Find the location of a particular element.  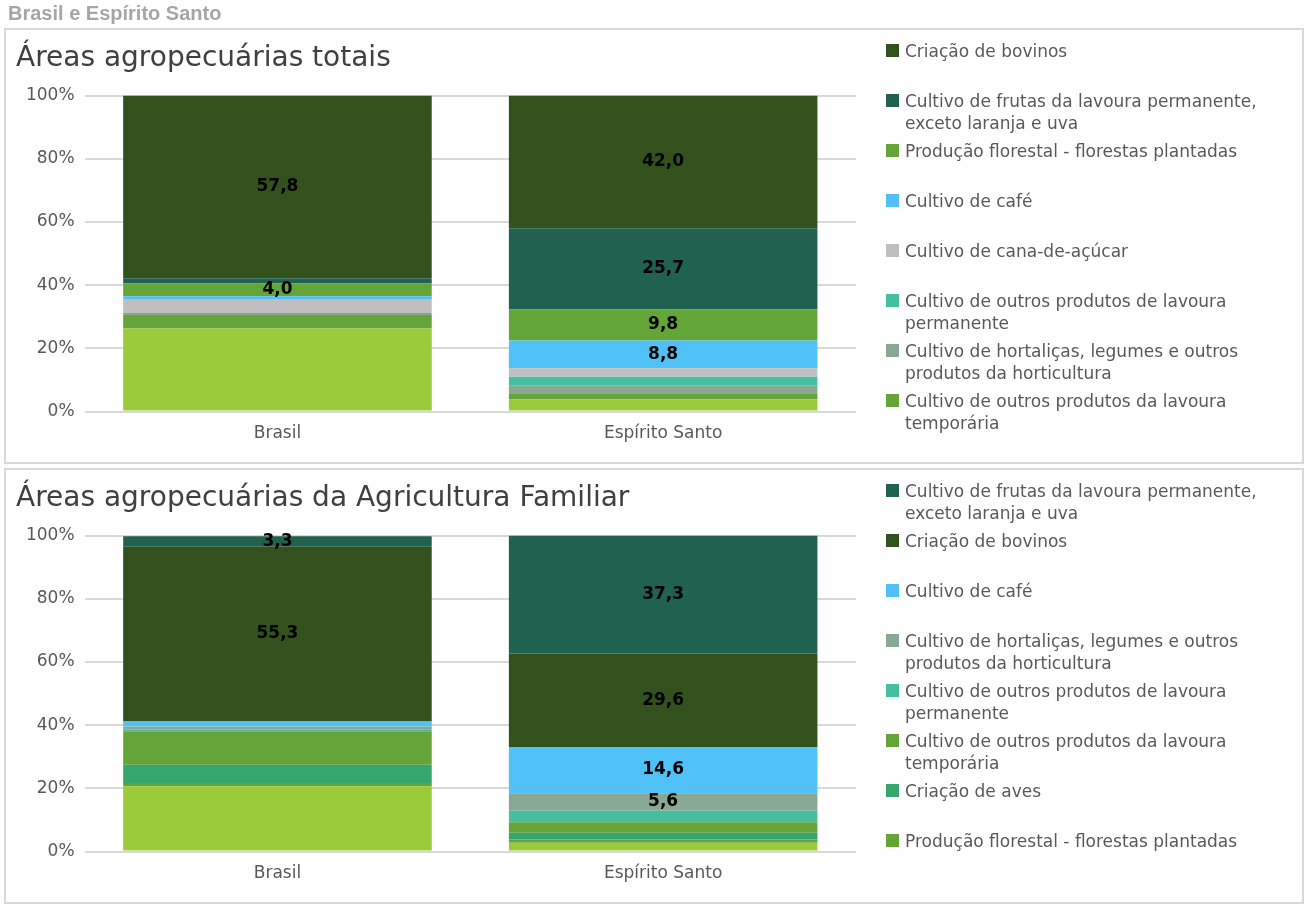

data-label: 8,8 is located at coordinates (663, 352).